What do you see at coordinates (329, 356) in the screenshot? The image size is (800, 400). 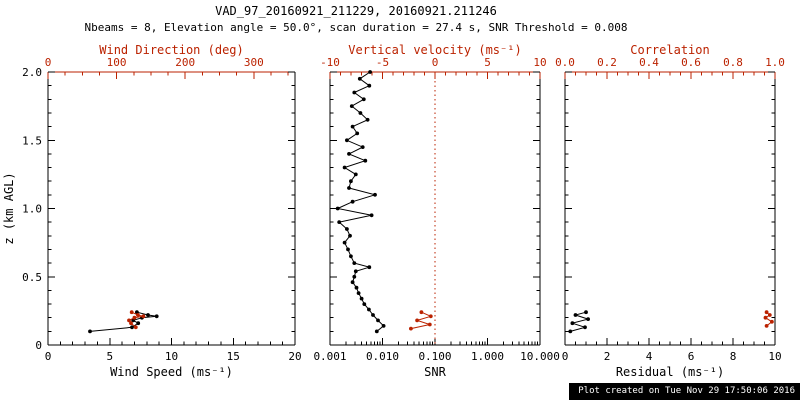 I see `tick-label: 0.001` at bounding box center [329, 356].